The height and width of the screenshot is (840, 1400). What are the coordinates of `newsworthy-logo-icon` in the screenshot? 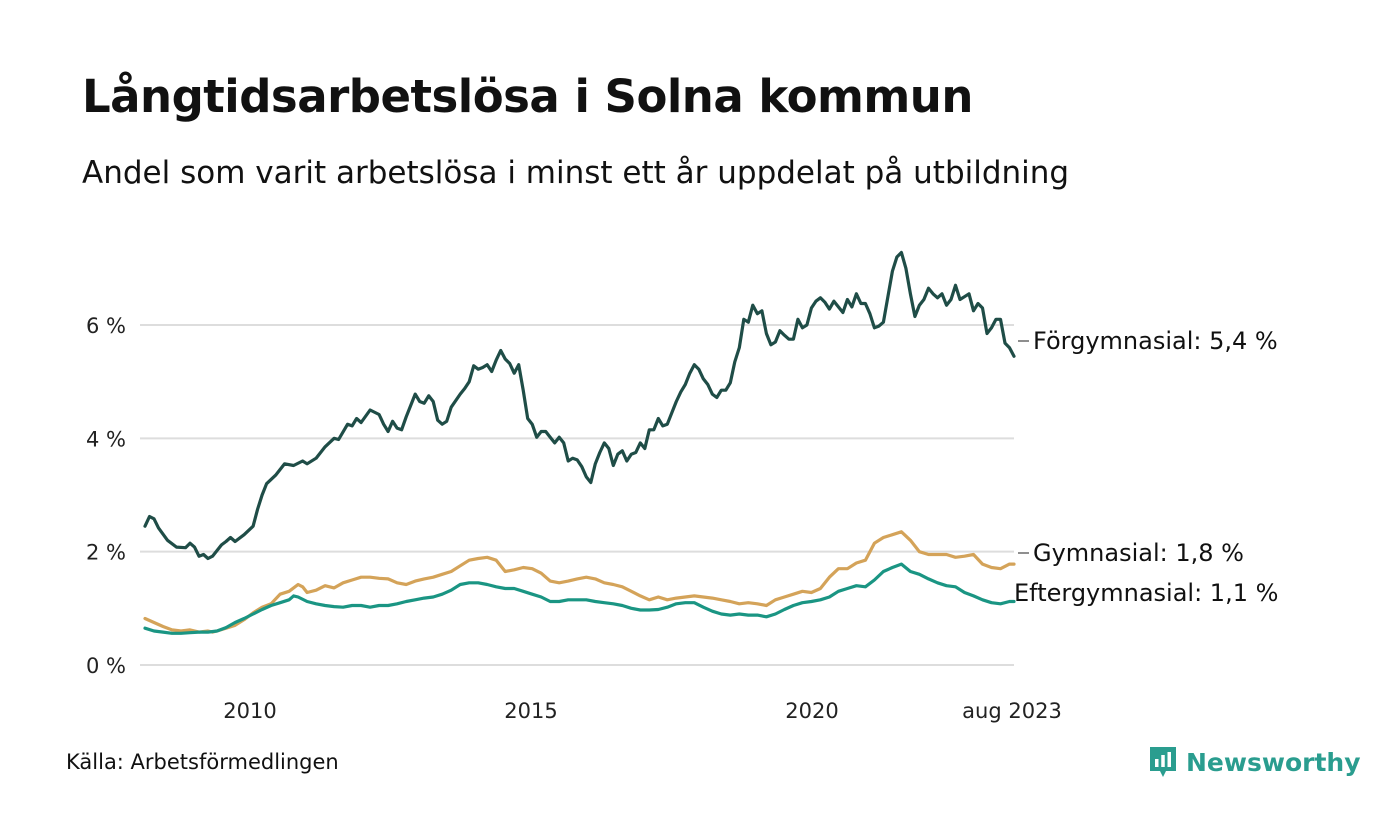 It's located at (1163, 762).